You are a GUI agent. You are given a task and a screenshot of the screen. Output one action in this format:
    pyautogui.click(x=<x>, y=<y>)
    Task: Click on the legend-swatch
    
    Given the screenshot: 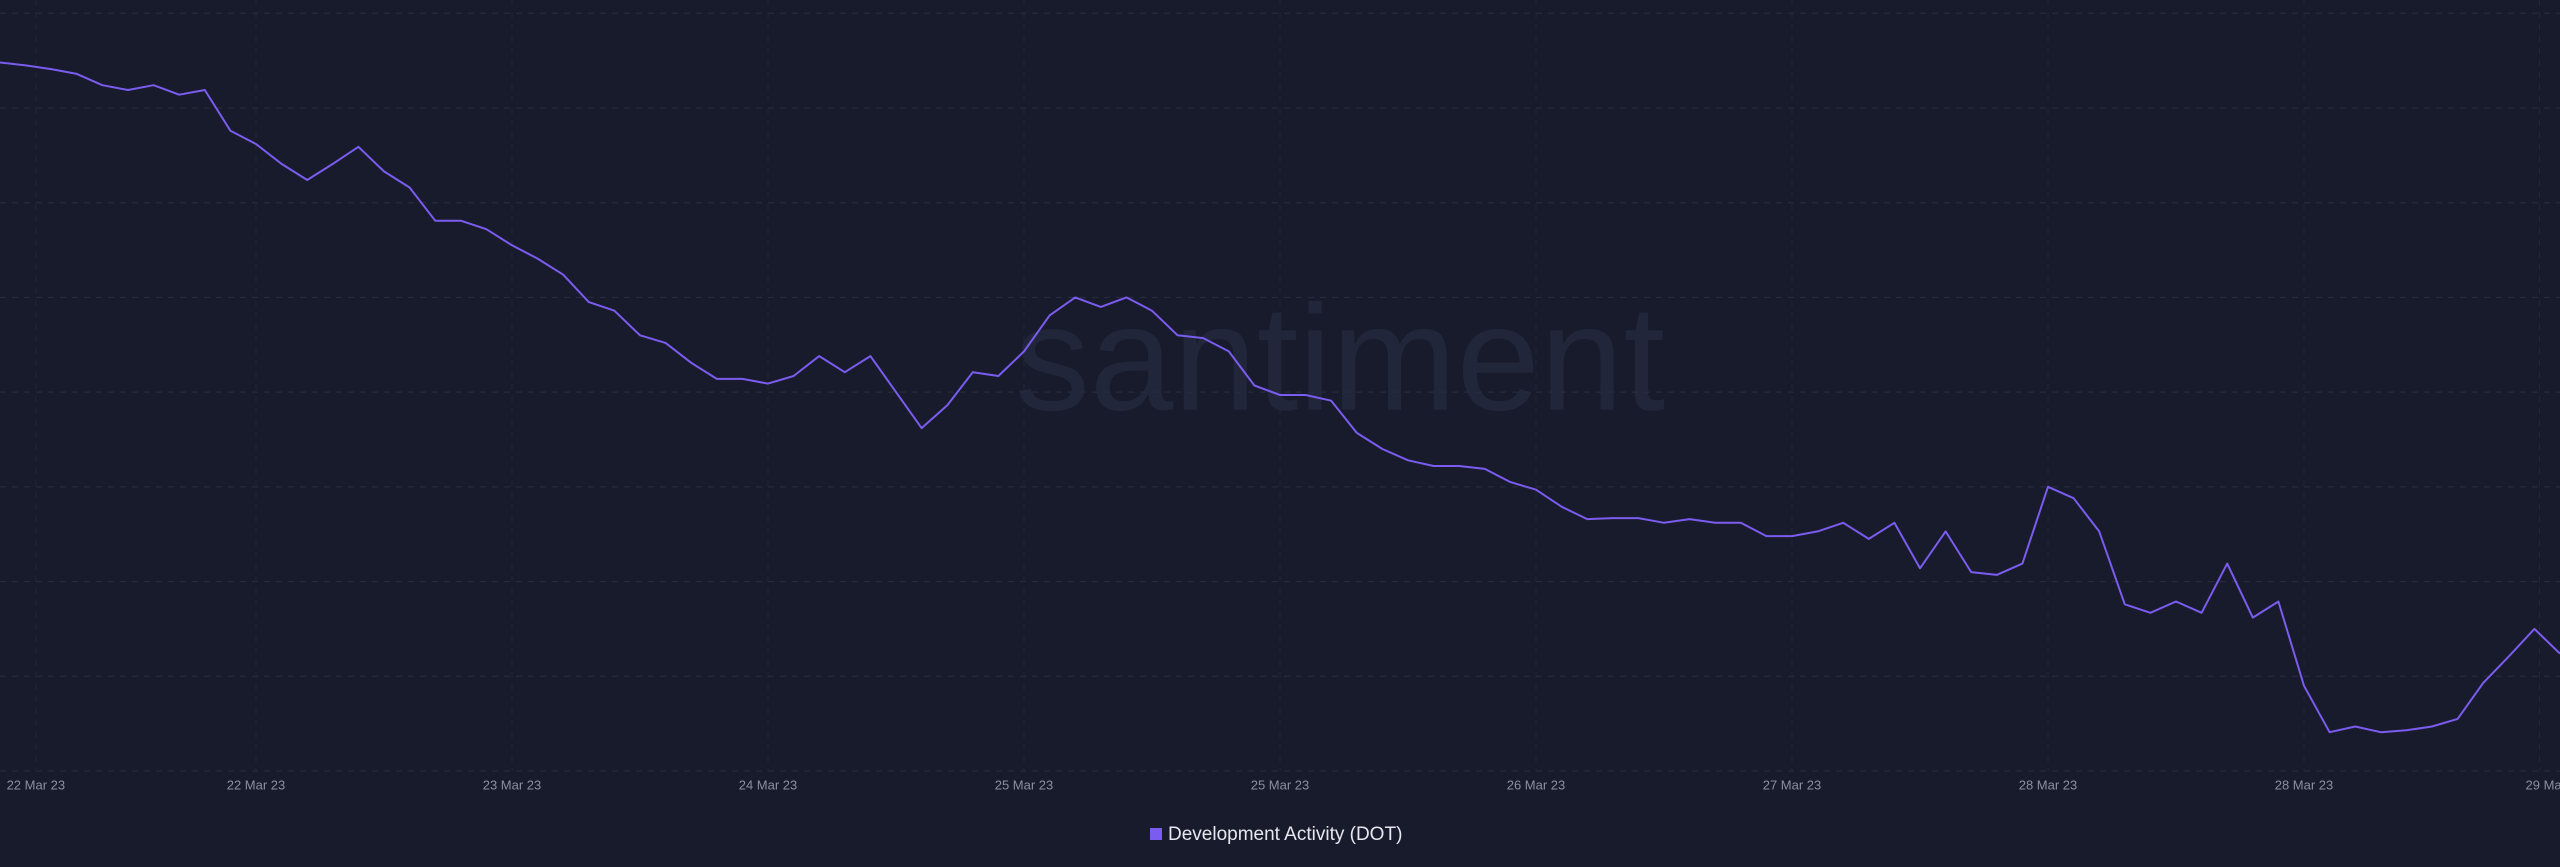 What is the action you would take?
    pyautogui.click(x=1156, y=834)
    